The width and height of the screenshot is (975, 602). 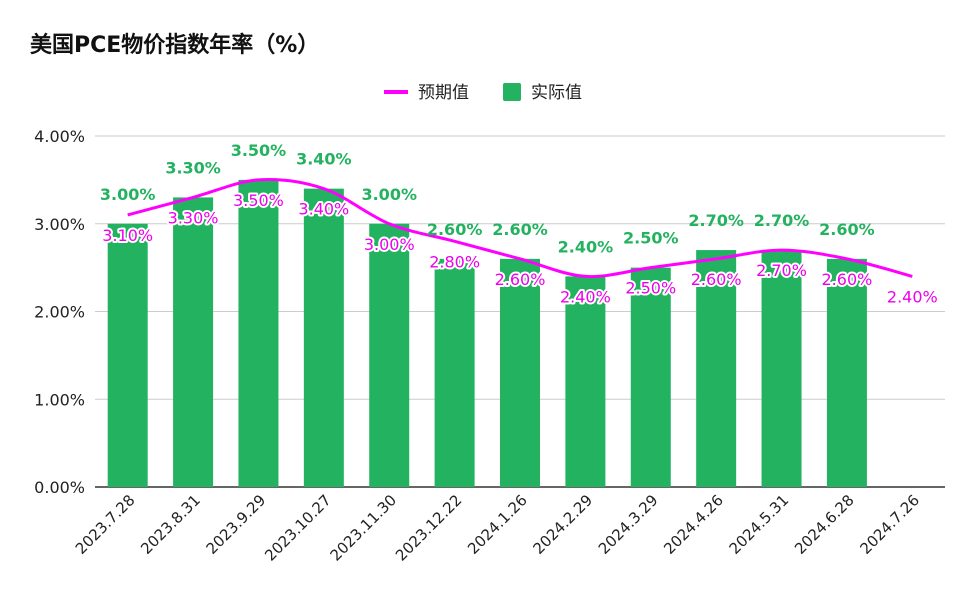 What do you see at coordinates (193, 217) in the screenshot?
I see `data-label-forecast: 3.30%` at bounding box center [193, 217].